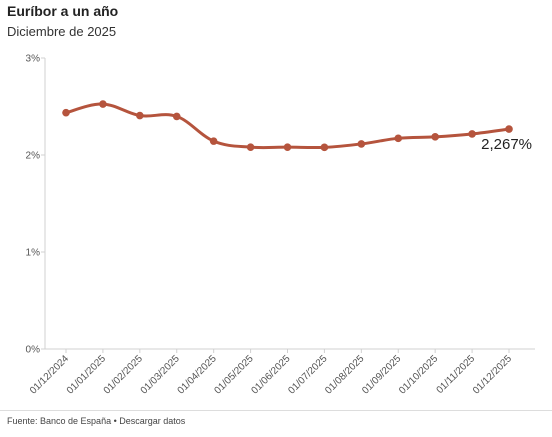 The width and height of the screenshot is (552, 437). What do you see at coordinates (62, 31) in the screenshot?
I see `chart-subtitle: Diciembre de 2025` at bounding box center [62, 31].